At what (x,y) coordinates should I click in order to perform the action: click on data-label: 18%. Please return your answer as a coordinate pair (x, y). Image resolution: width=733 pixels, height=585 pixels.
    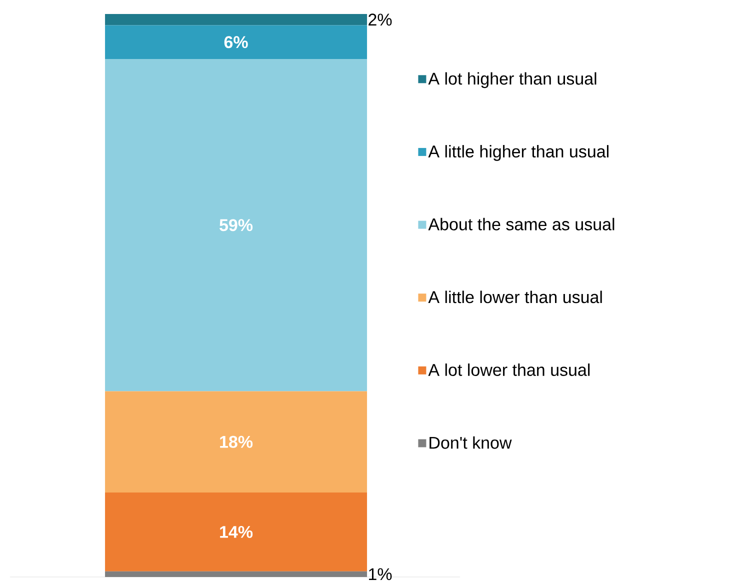
    Looking at the image, I should click on (236, 442).